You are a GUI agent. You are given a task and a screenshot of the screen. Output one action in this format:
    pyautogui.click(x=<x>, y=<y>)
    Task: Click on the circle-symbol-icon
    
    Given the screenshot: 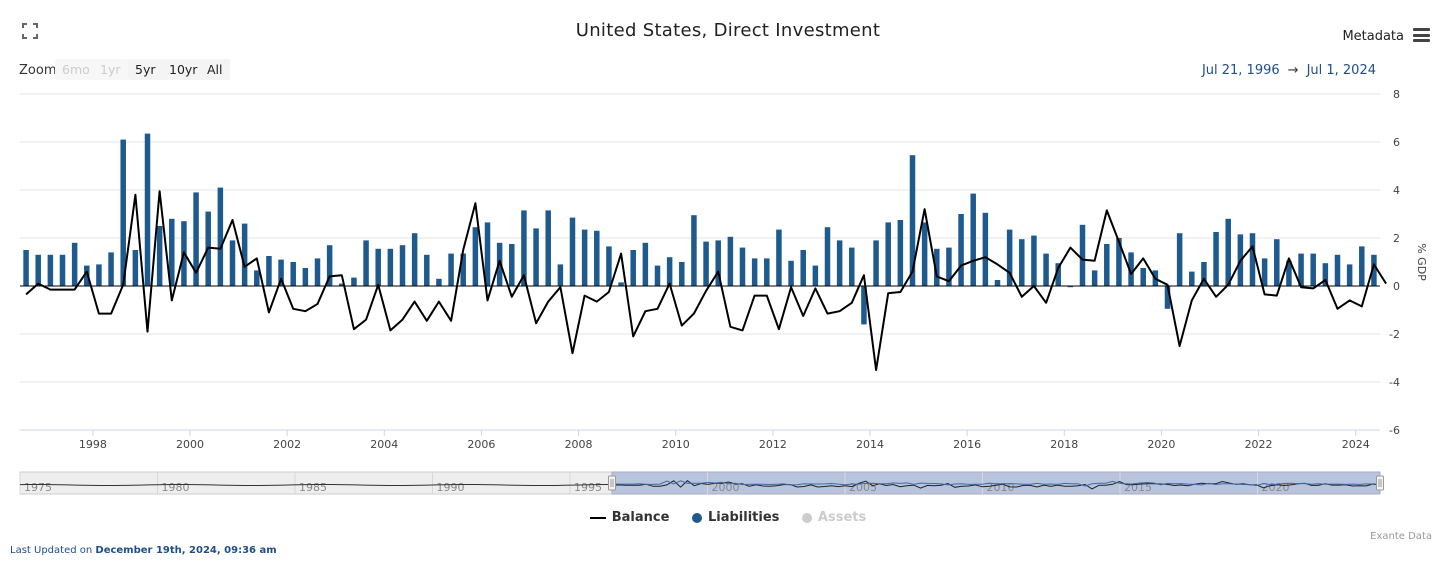 What is the action you would take?
    pyautogui.click(x=696, y=517)
    